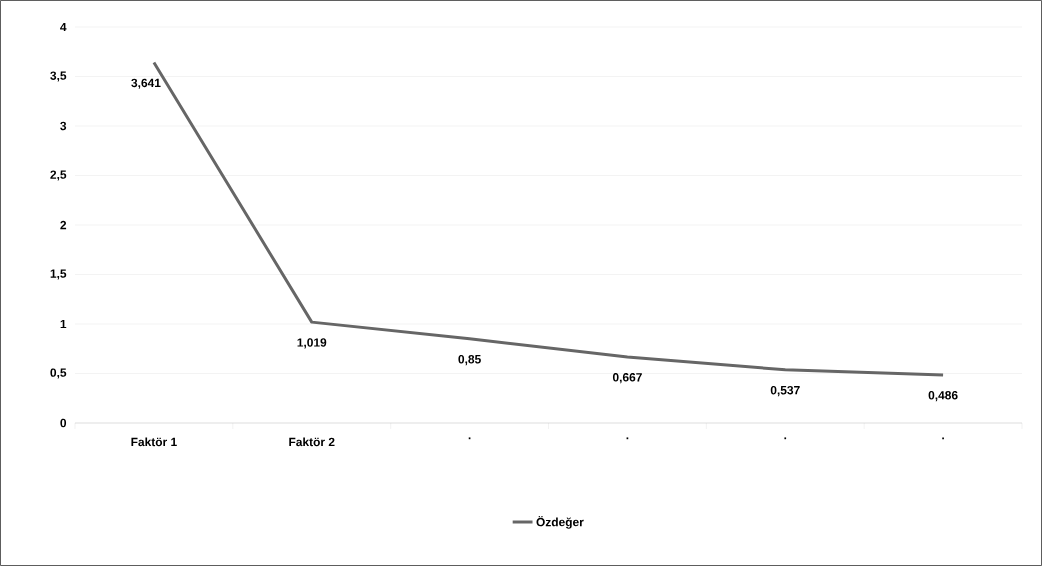 Image resolution: width=1042 pixels, height=566 pixels. What do you see at coordinates (785, 391) in the screenshot?
I see `data-label: 0,537` at bounding box center [785, 391].